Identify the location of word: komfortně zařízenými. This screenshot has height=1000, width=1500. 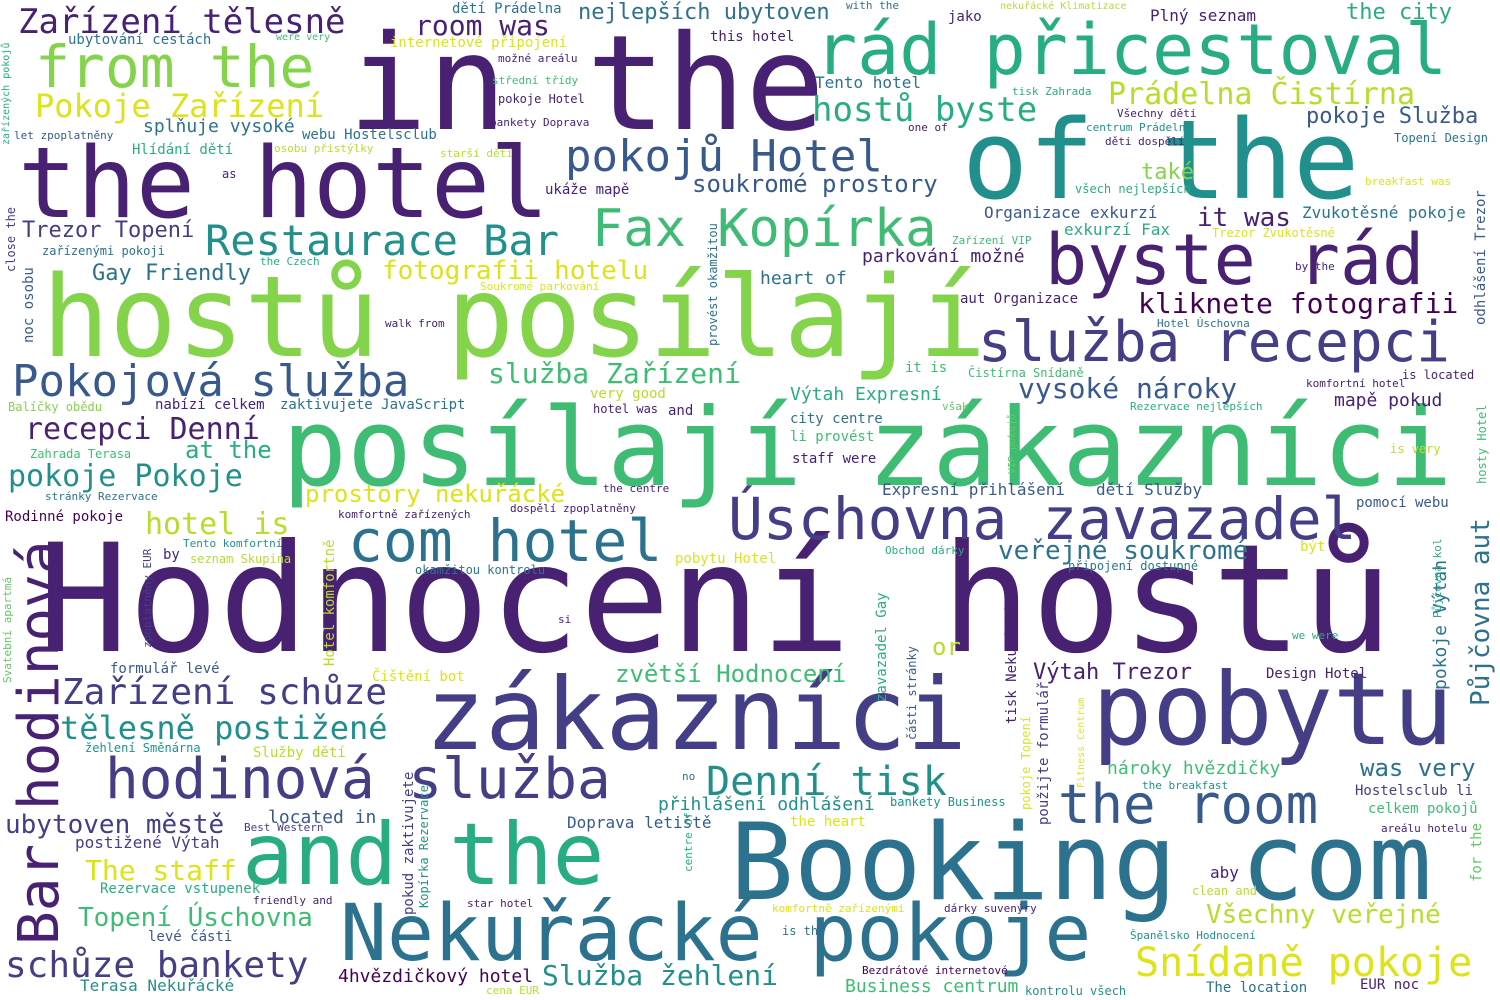
(838, 908).